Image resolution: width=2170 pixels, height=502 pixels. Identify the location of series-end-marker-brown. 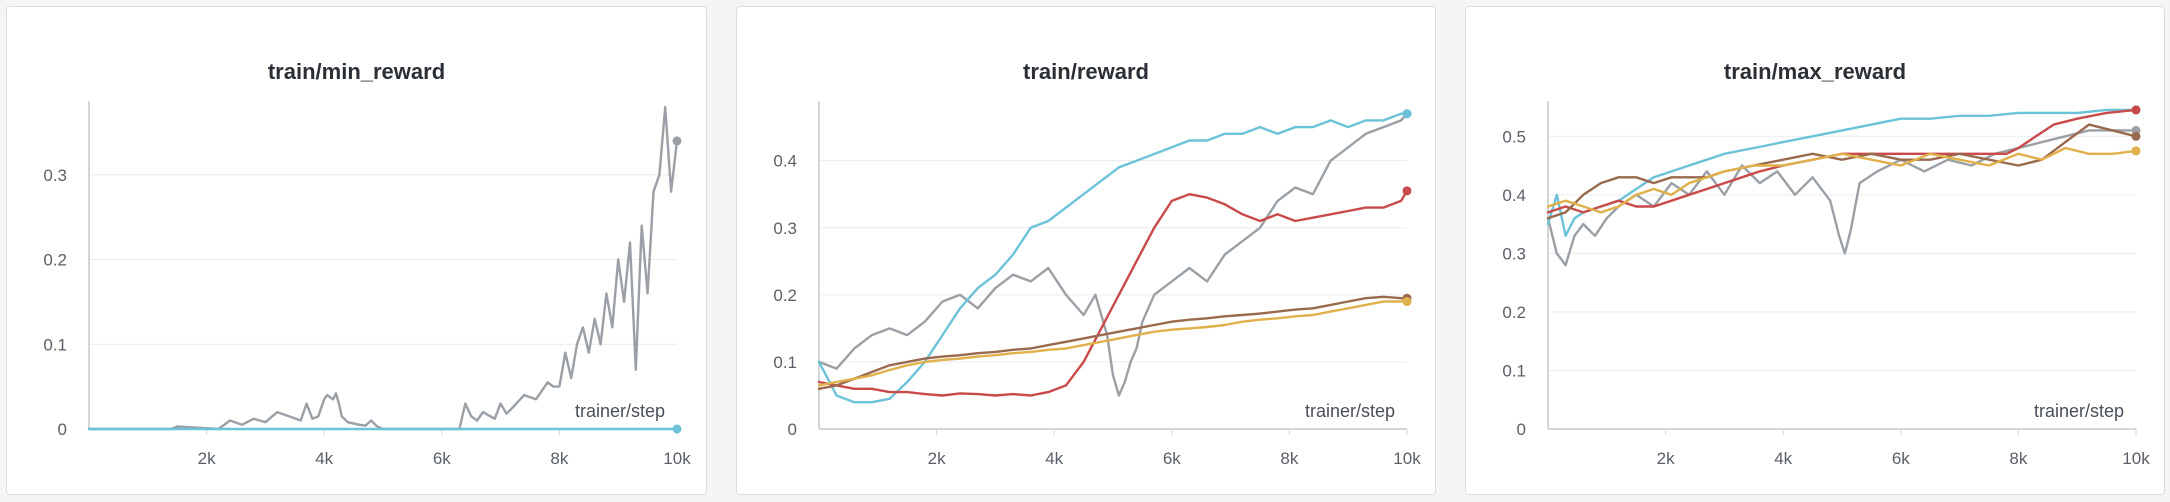
(2136, 136).